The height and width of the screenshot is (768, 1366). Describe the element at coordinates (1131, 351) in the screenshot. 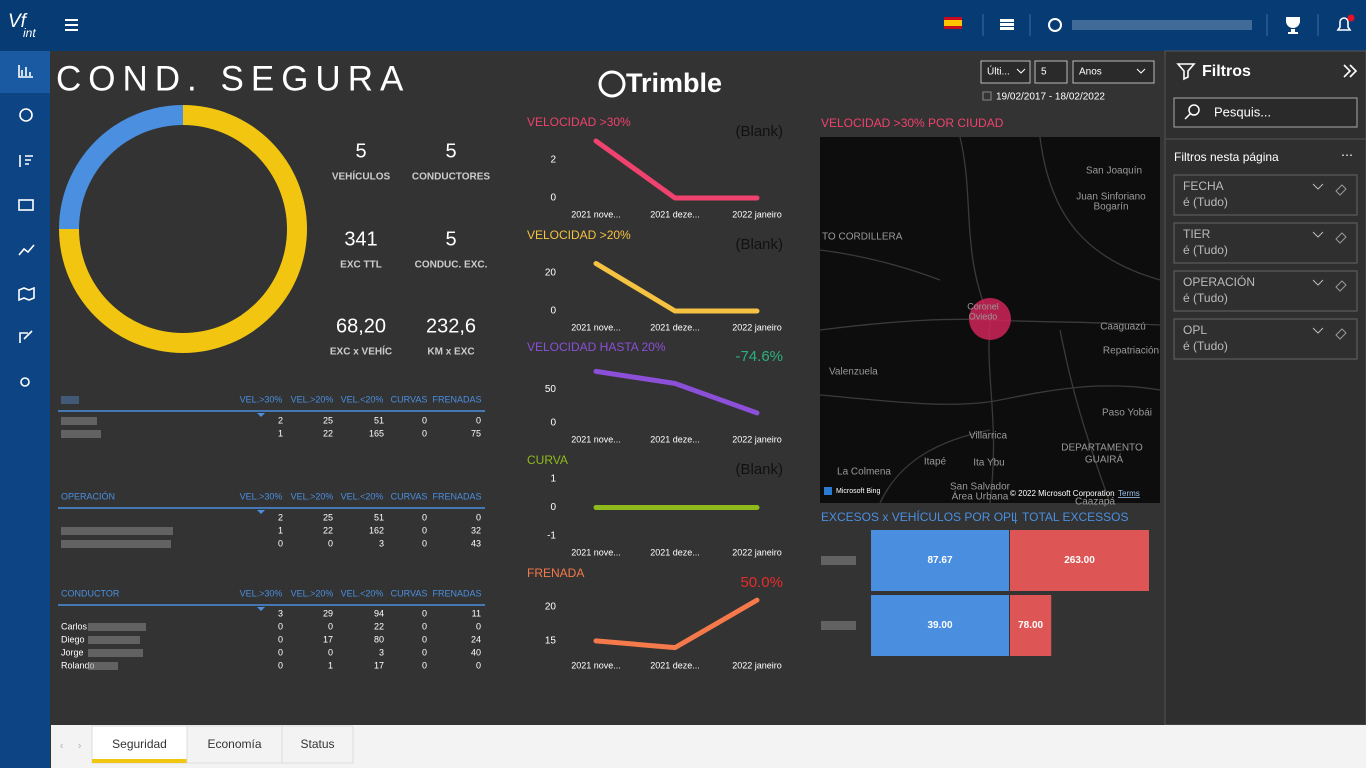

I see `map-place: Repatriación` at that location.